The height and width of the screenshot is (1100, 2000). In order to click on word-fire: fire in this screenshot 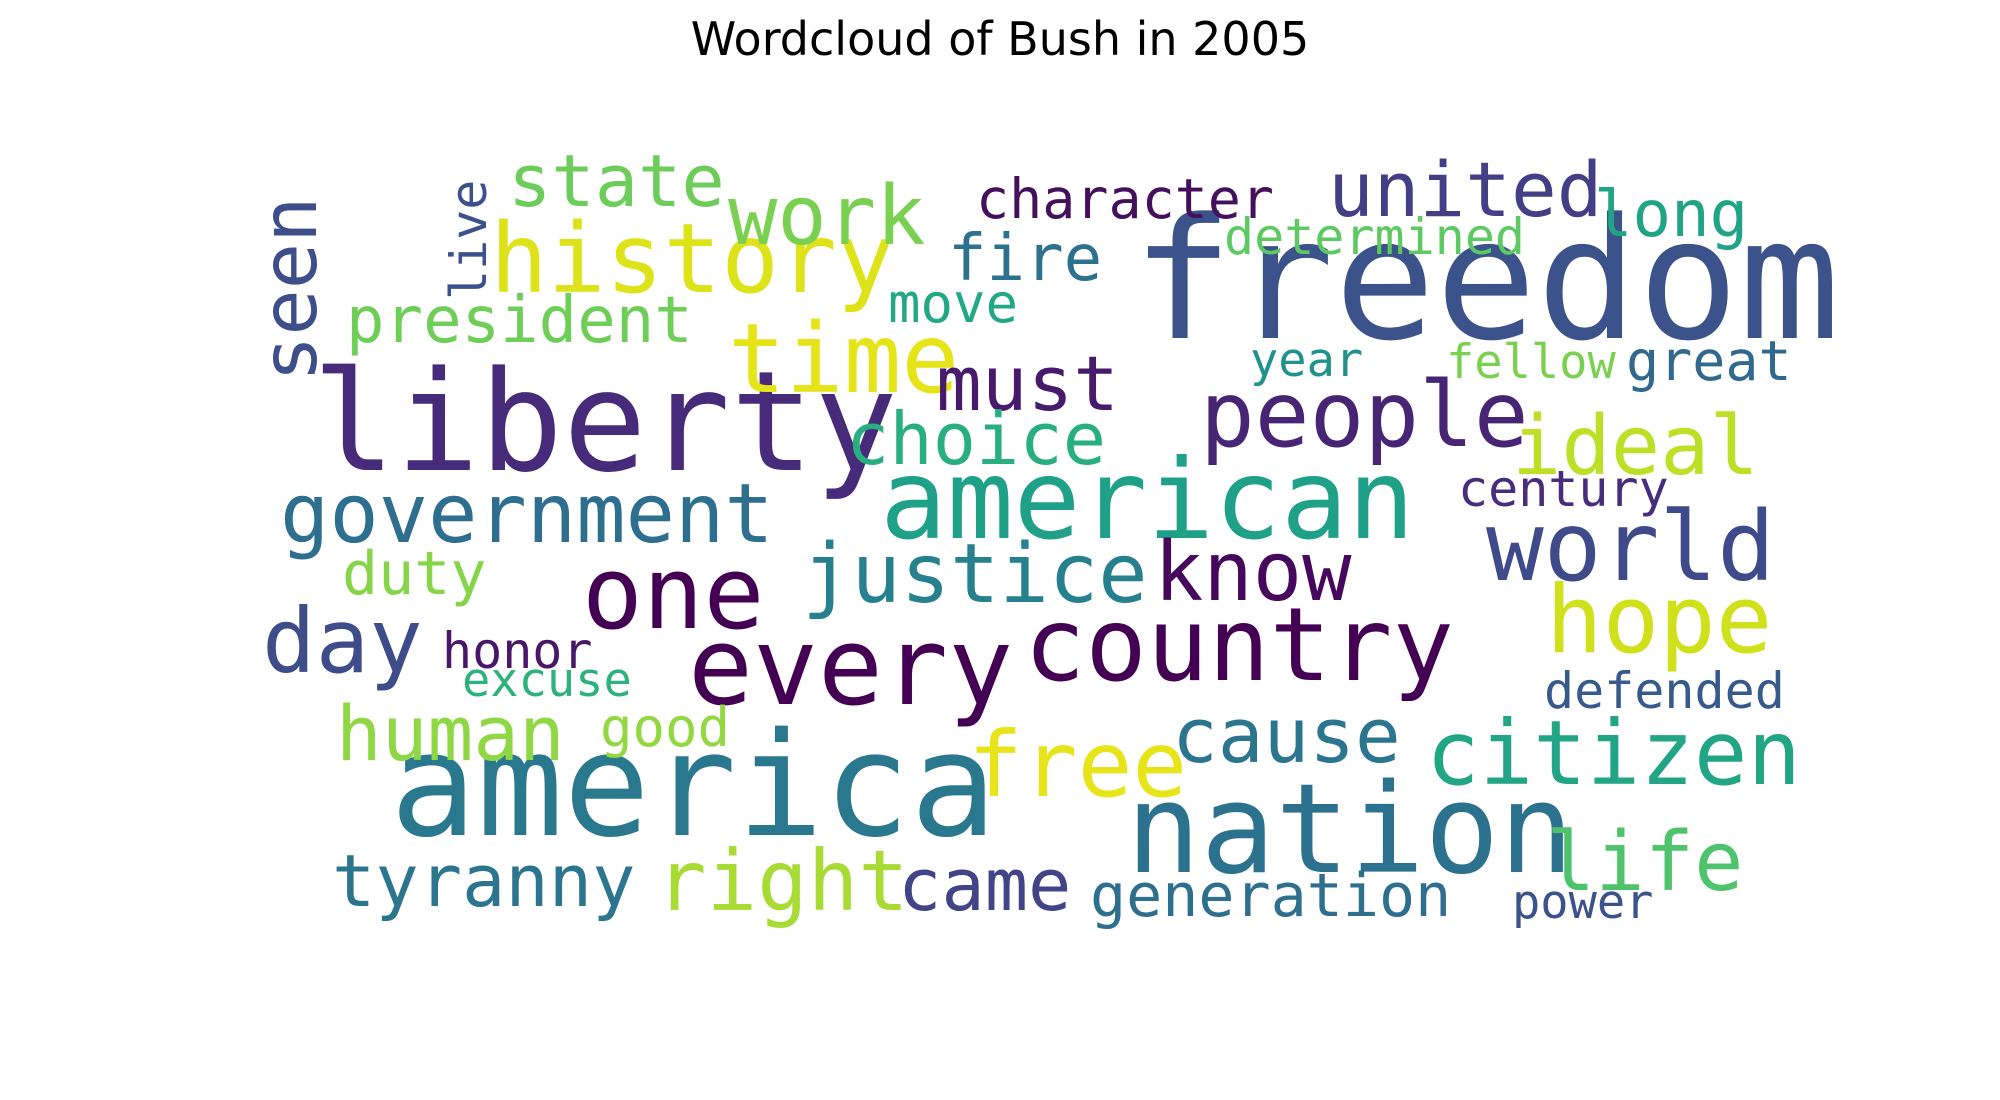, I will do `click(1025, 259)`.